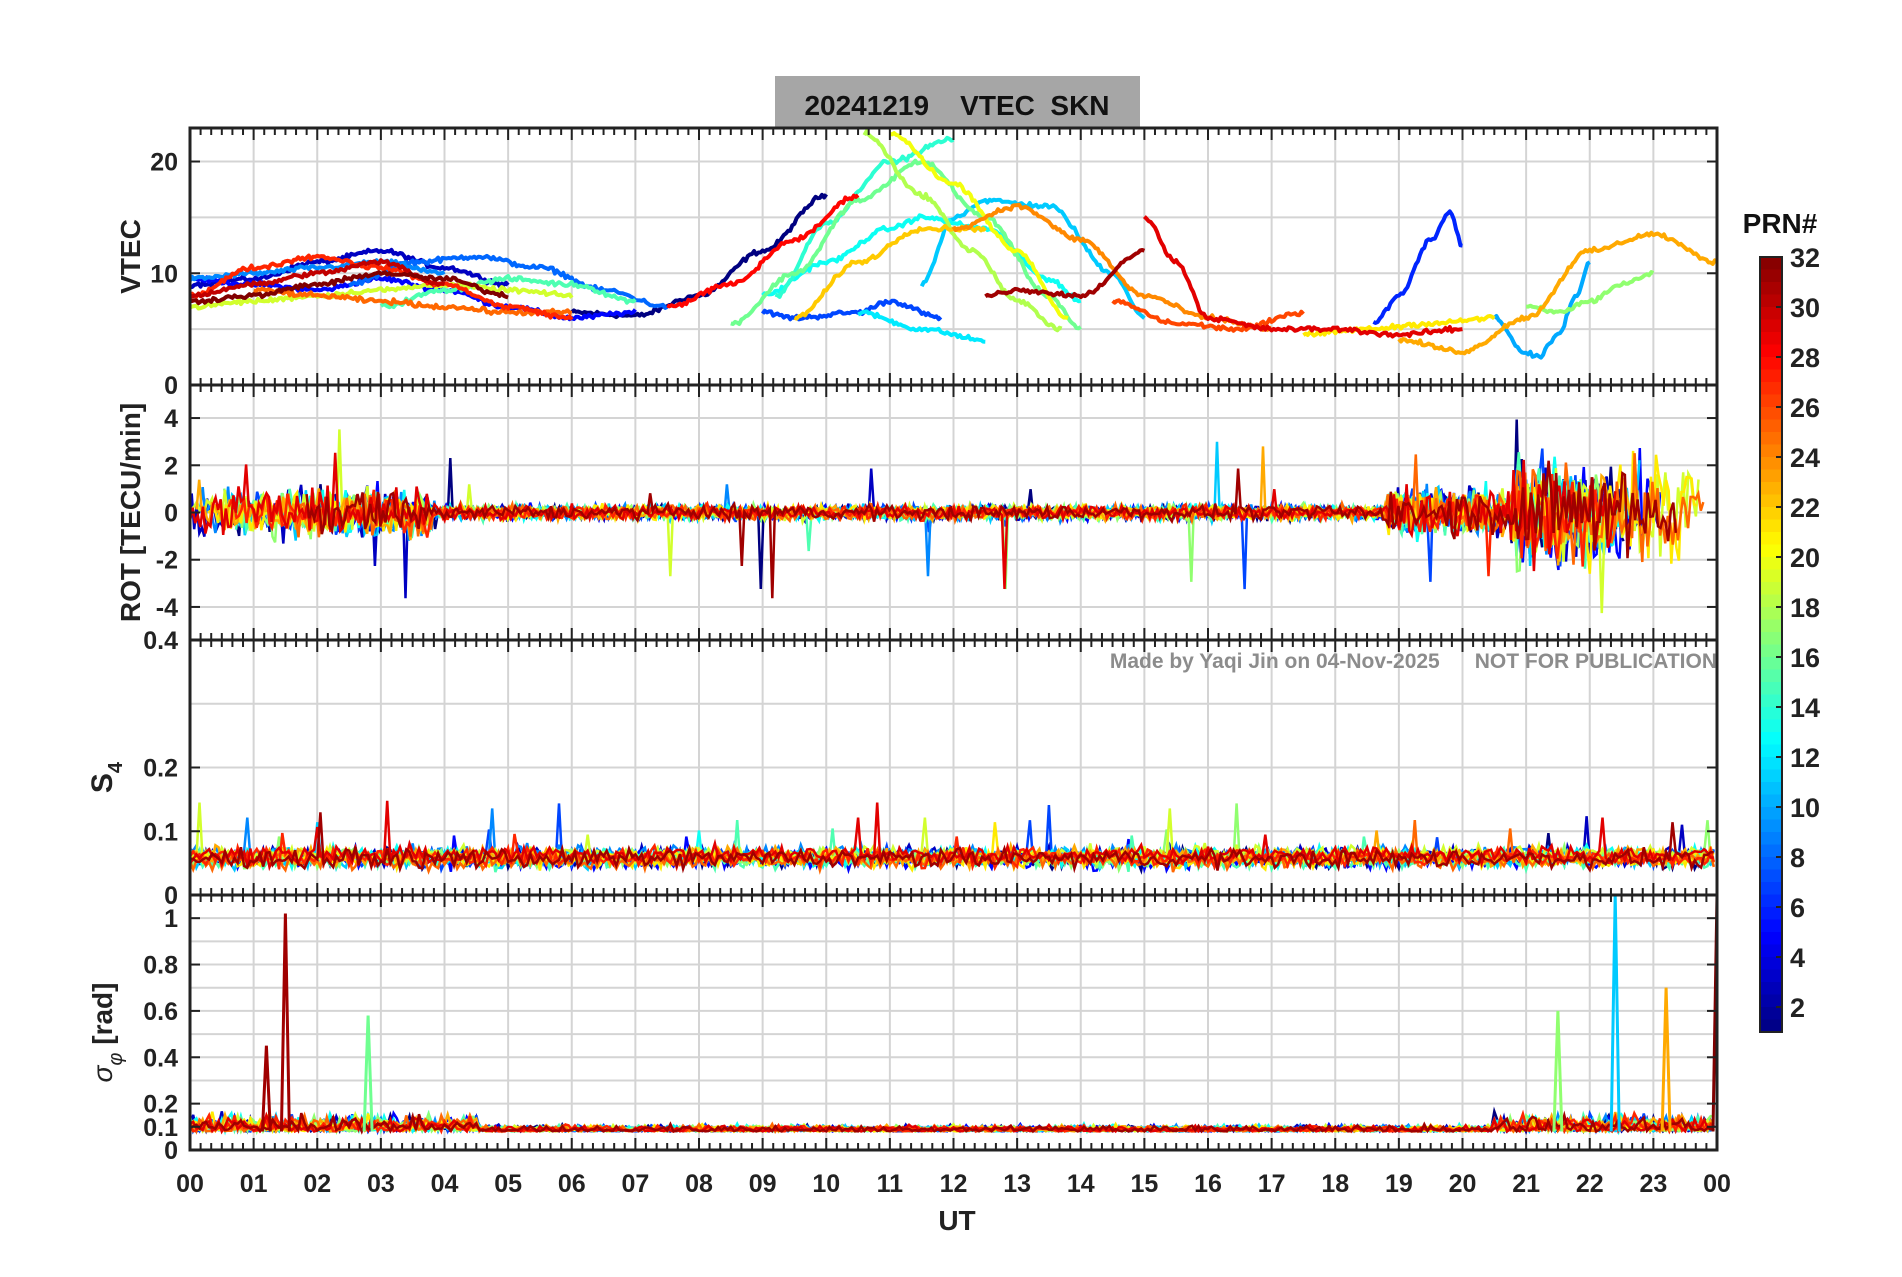  I want to click on y-axis-label: σφ [rad], so click(107, 1033).